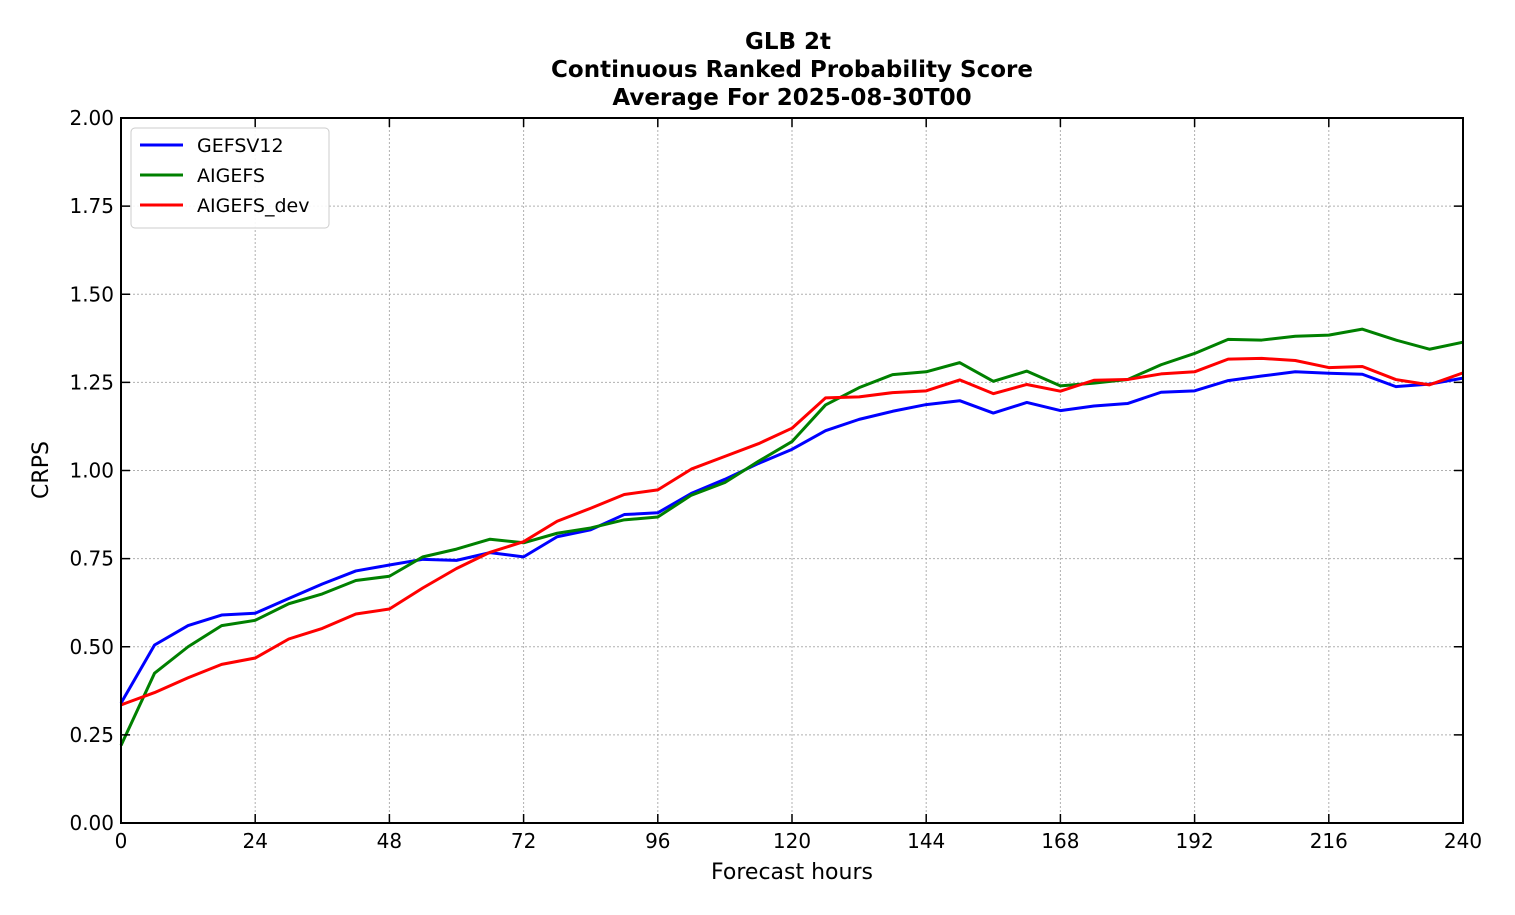  I want to click on y-tick-label: 1.25, so click(91, 382).